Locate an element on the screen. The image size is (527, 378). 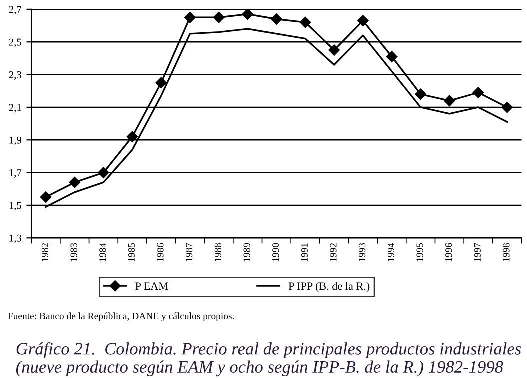
x-tick-label: 1986 is located at coordinates (160, 252).